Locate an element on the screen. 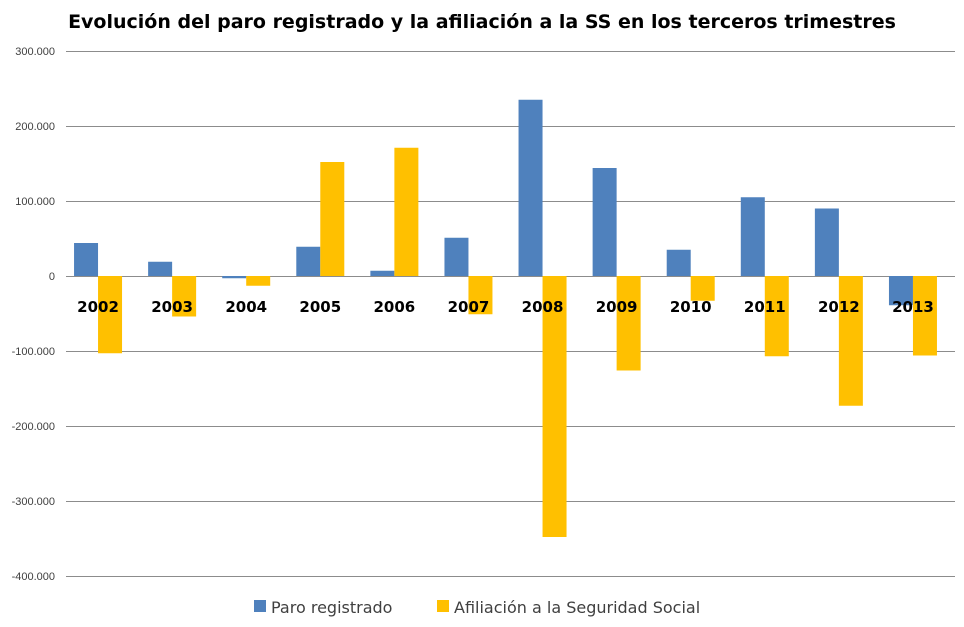  y-tick-label: -300.000 is located at coordinates (33, 502).